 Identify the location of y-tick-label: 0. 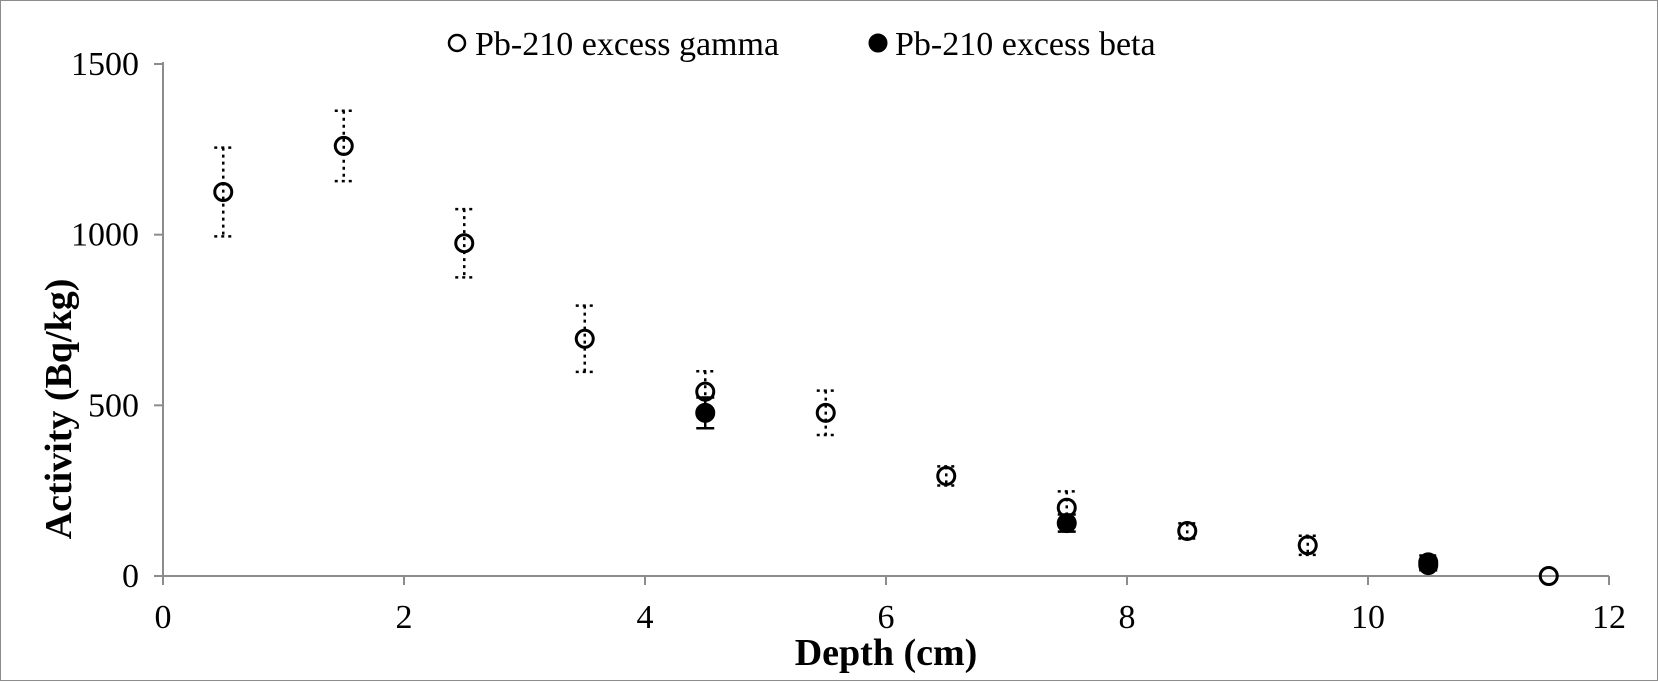
(130, 576).